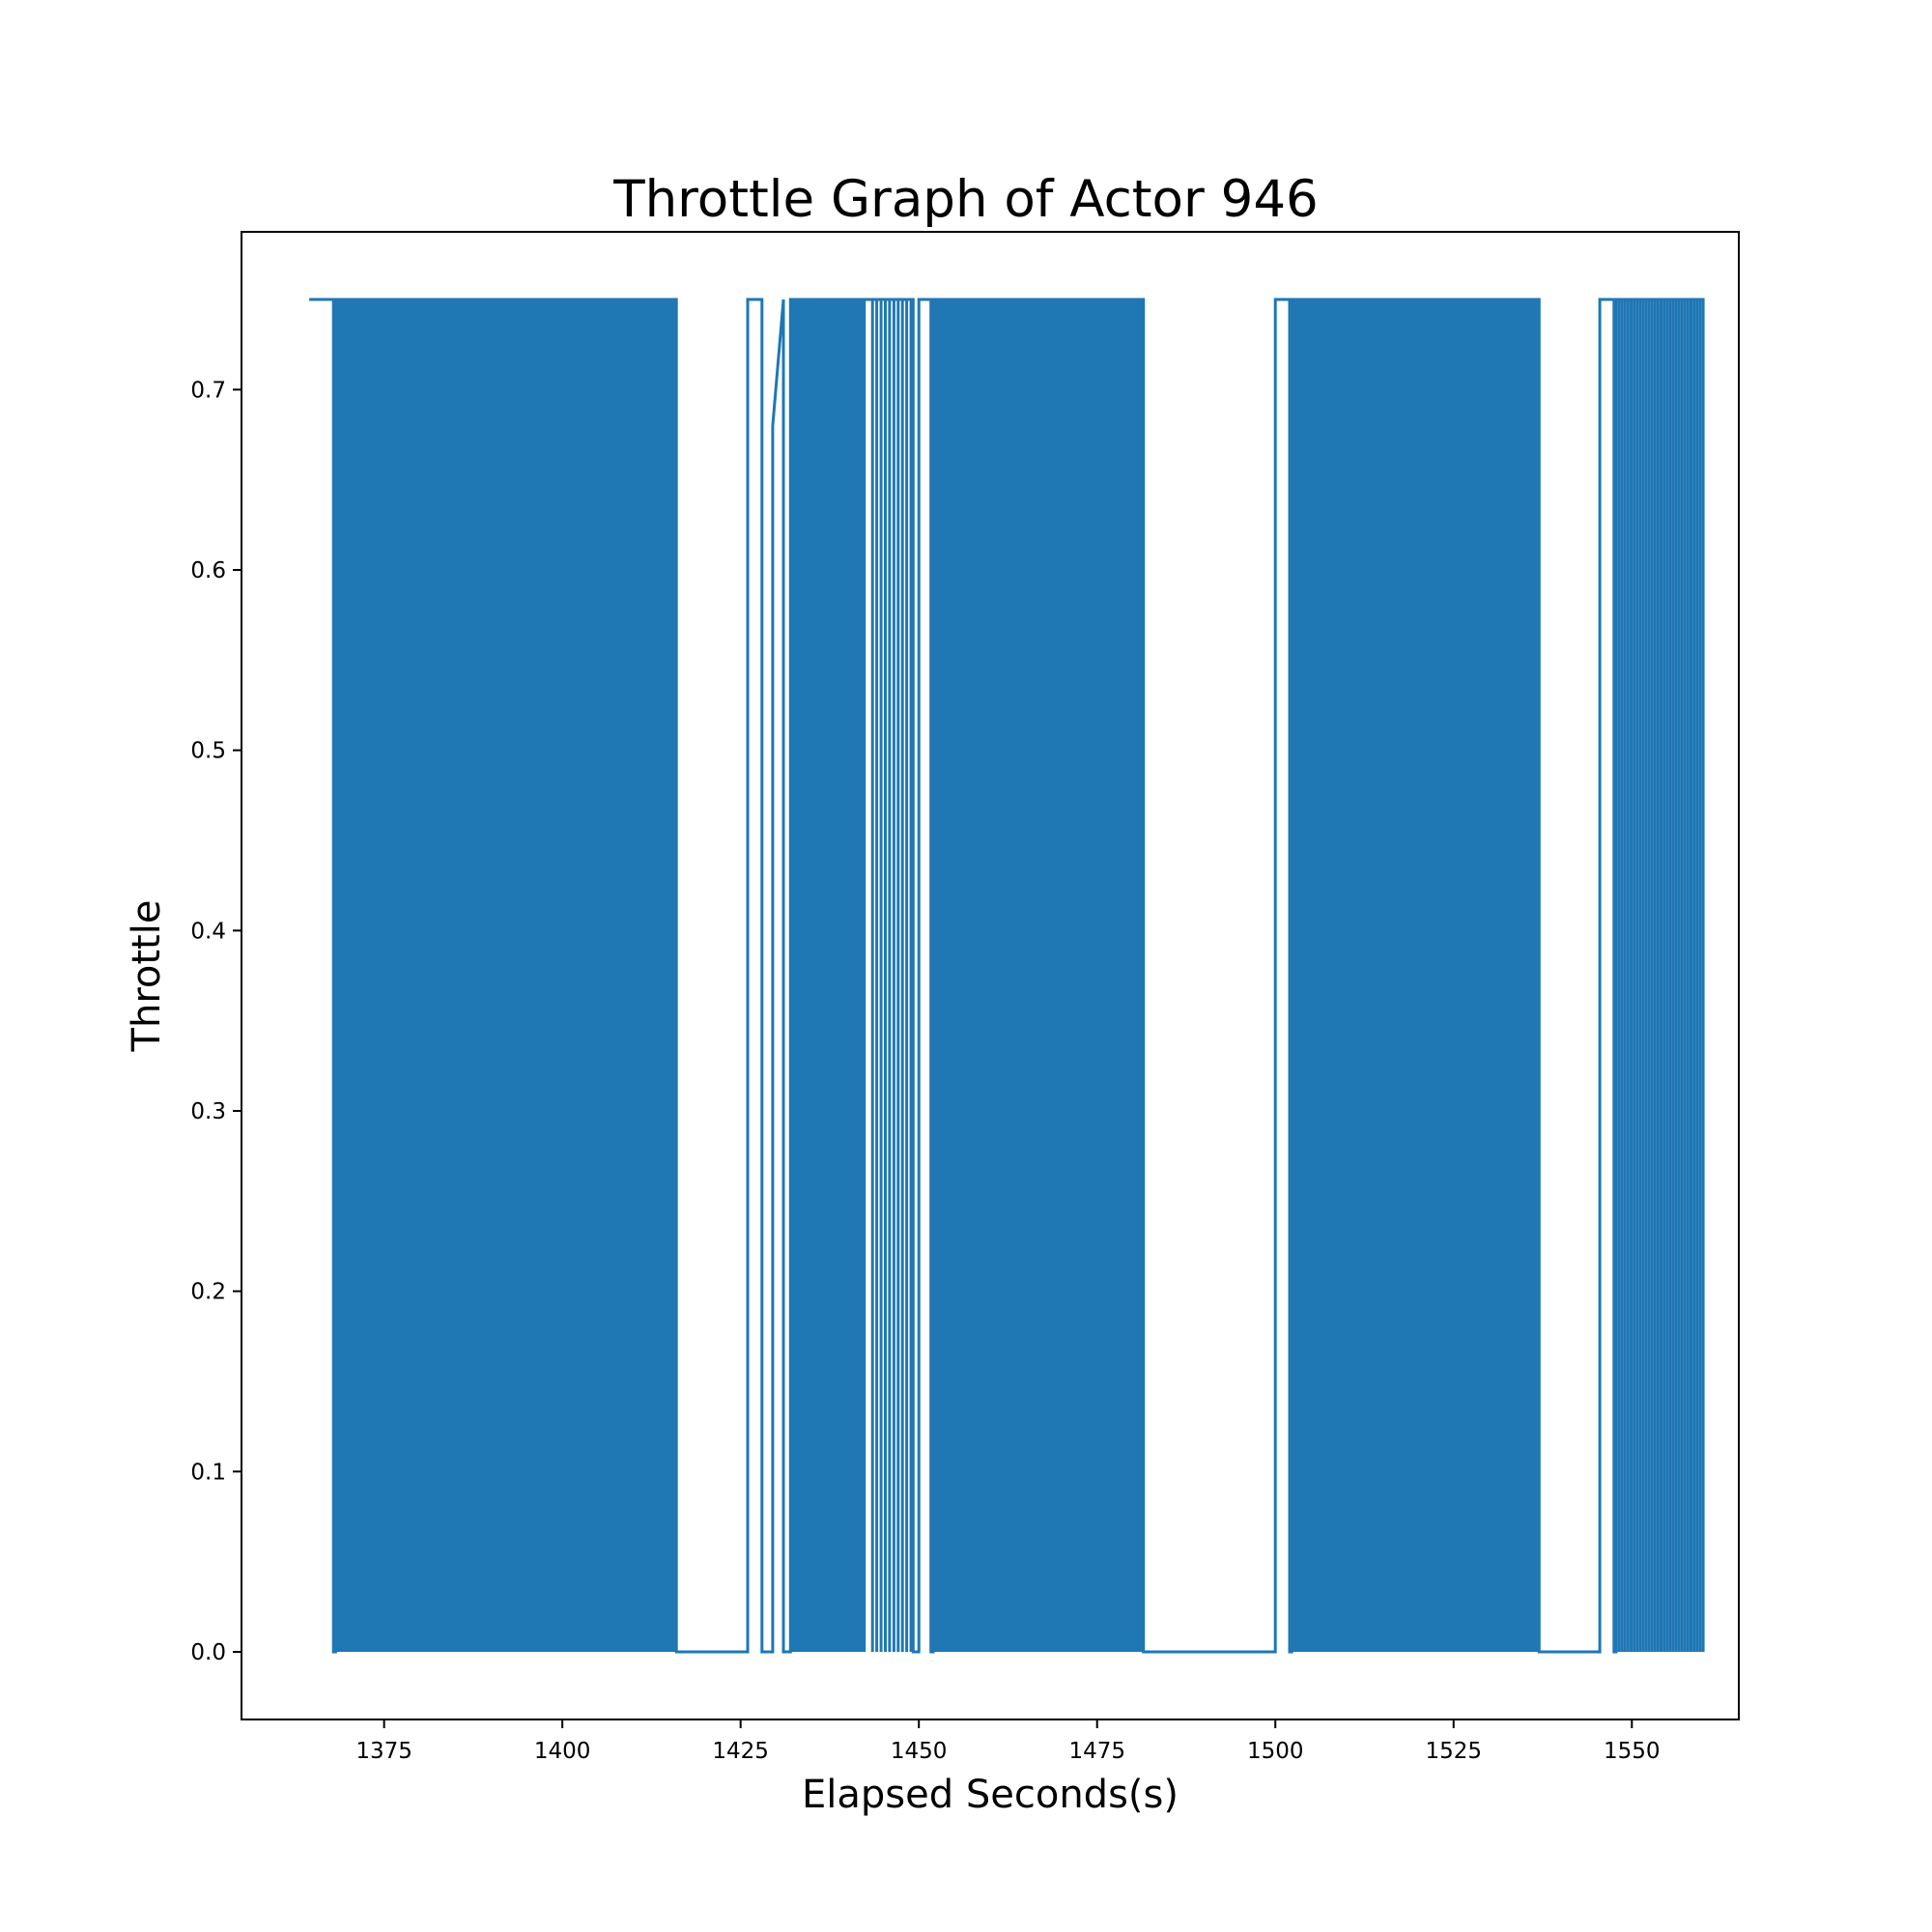 The height and width of the screenshot is (1932, 1932). What do you see at coordinates (740, 1751) in the screenshot?
I see `x-tick-label: 1425` at bounding box center [740, 1751].